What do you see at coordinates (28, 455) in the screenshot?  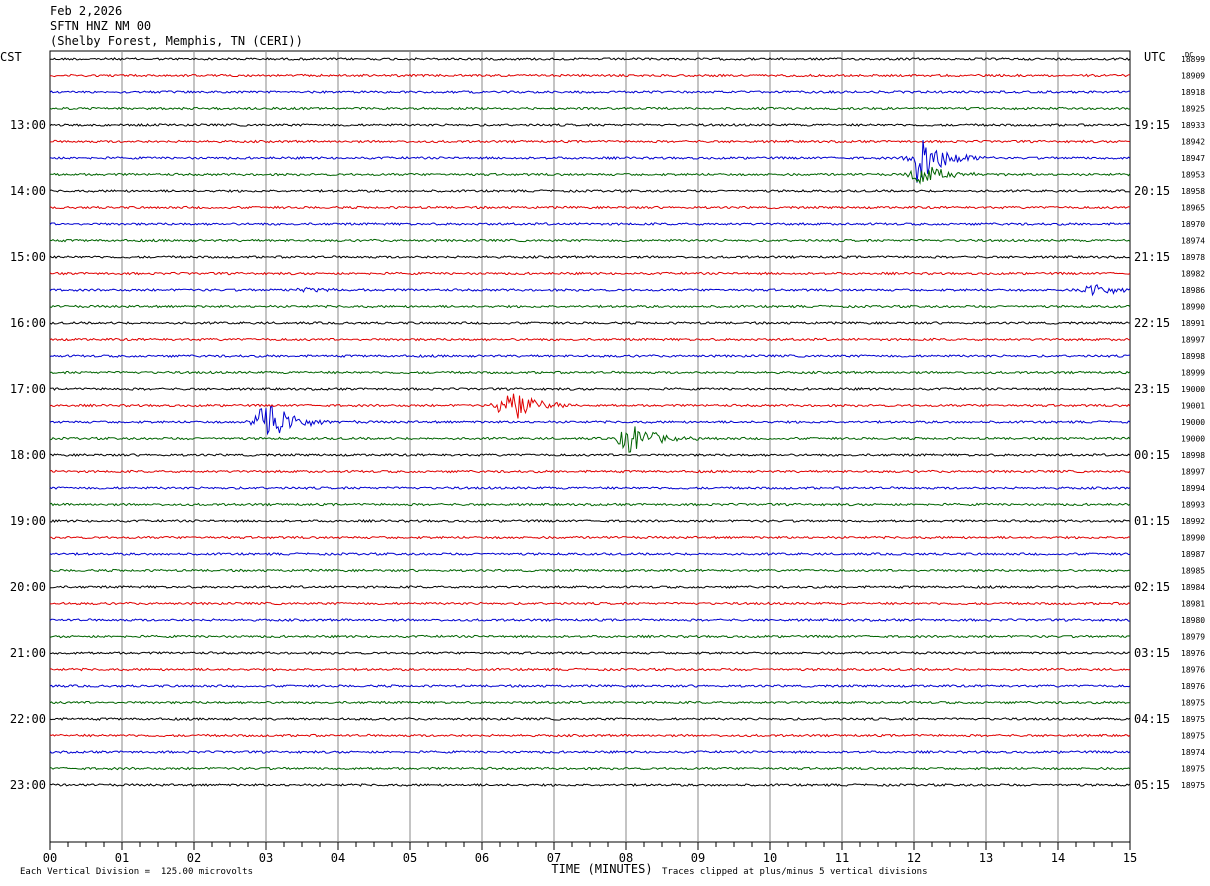 I see `left-time-label: 18:00` at bounding box center [28, 455].